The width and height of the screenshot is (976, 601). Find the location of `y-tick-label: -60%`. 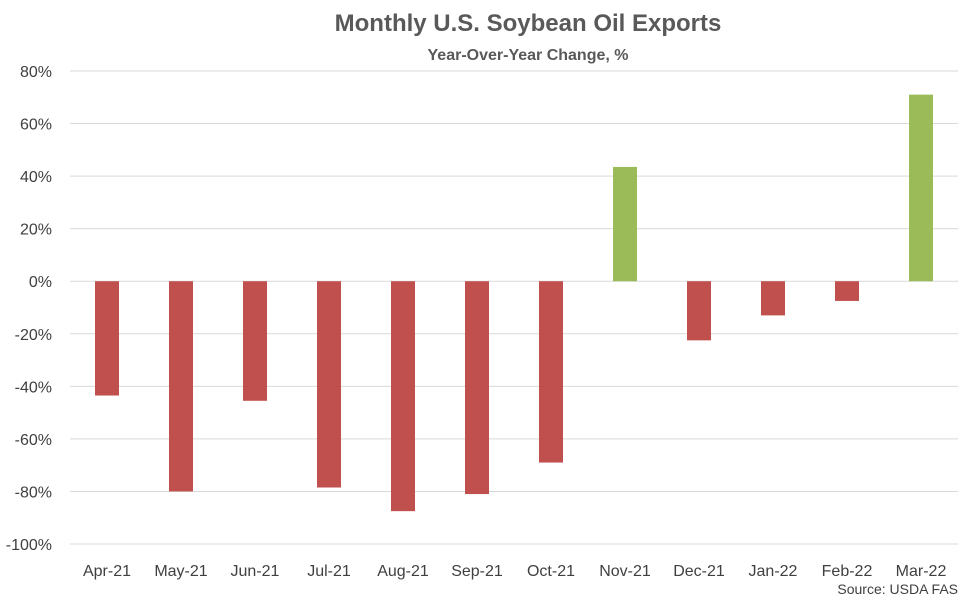

y-tick-label: -60% is located at coordinates (33, 440).